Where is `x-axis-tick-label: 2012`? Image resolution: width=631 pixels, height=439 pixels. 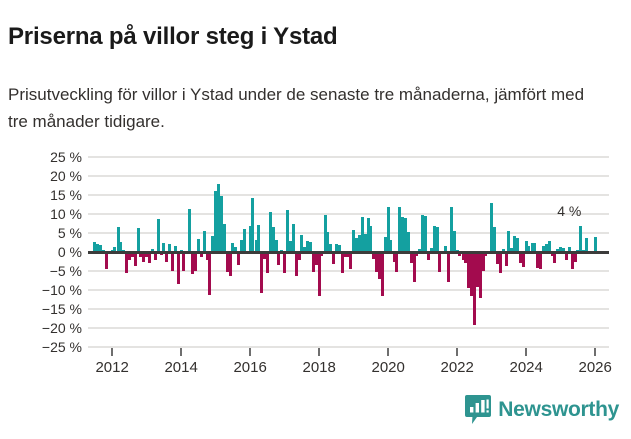 x-axis-tick-label: 2012 is located at coordinates (112, 367).